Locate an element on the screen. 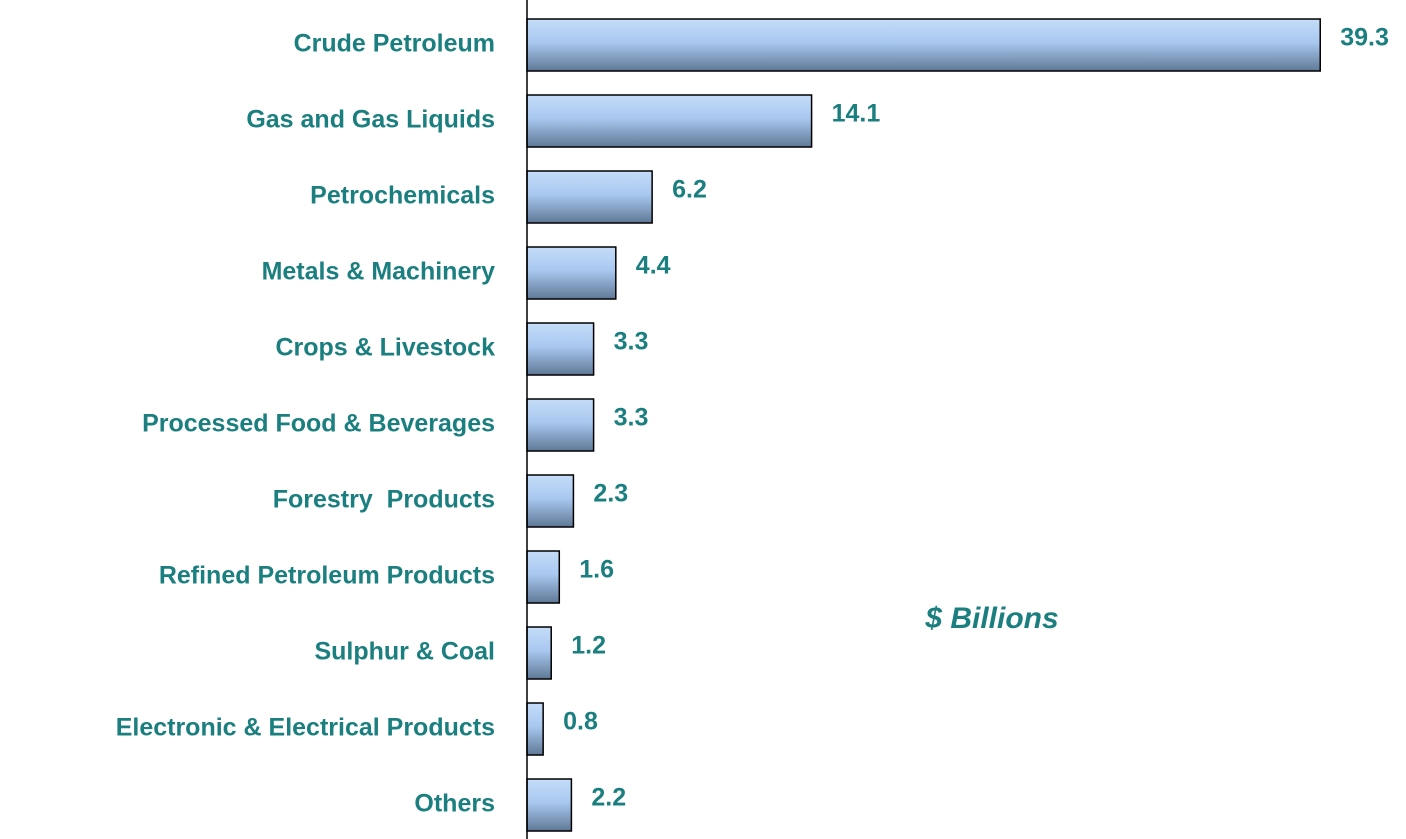 This screenshot has width=1406, height=839. value-label: 0.8 is located at coordinates (580, 722).